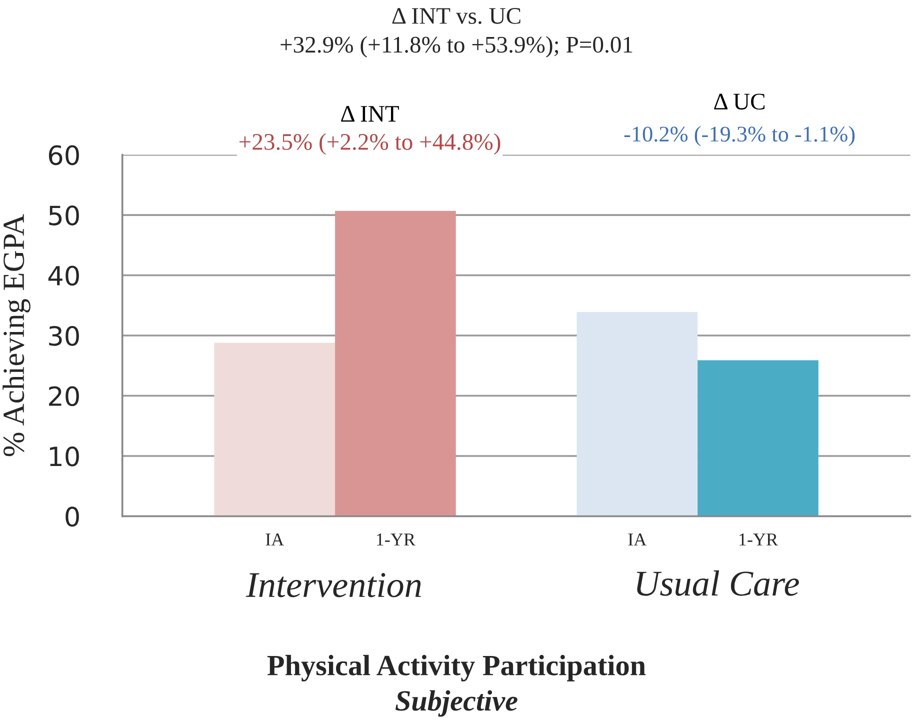  Describe the element at coordinates (456, 16) in the screenshot. I see `chart-title: Δ INT vs. UC` at that location.